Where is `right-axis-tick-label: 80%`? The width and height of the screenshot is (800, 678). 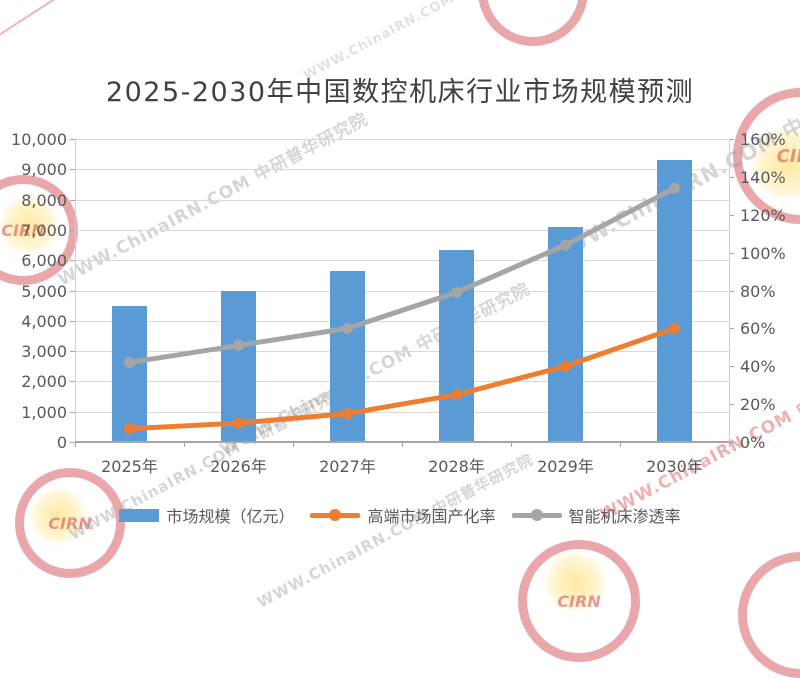
right-axis-tick-label: 80% is located at coordinates (758, 291).